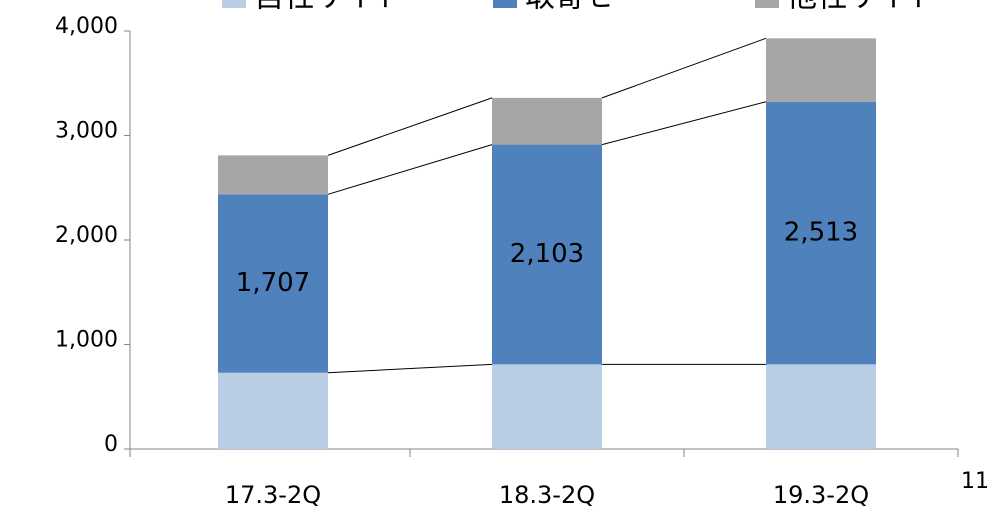 Image resolution: width=992 pixels, height=511 pixels. I want to click on data-label: 1,707, so click(273, 283).